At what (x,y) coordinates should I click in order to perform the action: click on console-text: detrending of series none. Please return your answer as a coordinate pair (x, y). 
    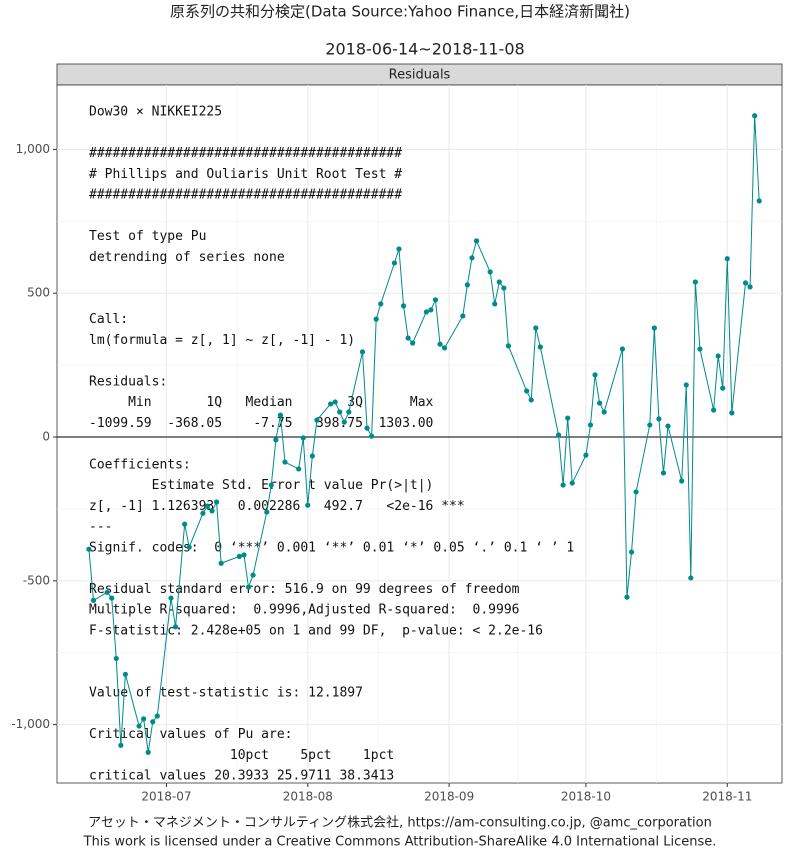
    Looking at the image, I should click on (187, 257).